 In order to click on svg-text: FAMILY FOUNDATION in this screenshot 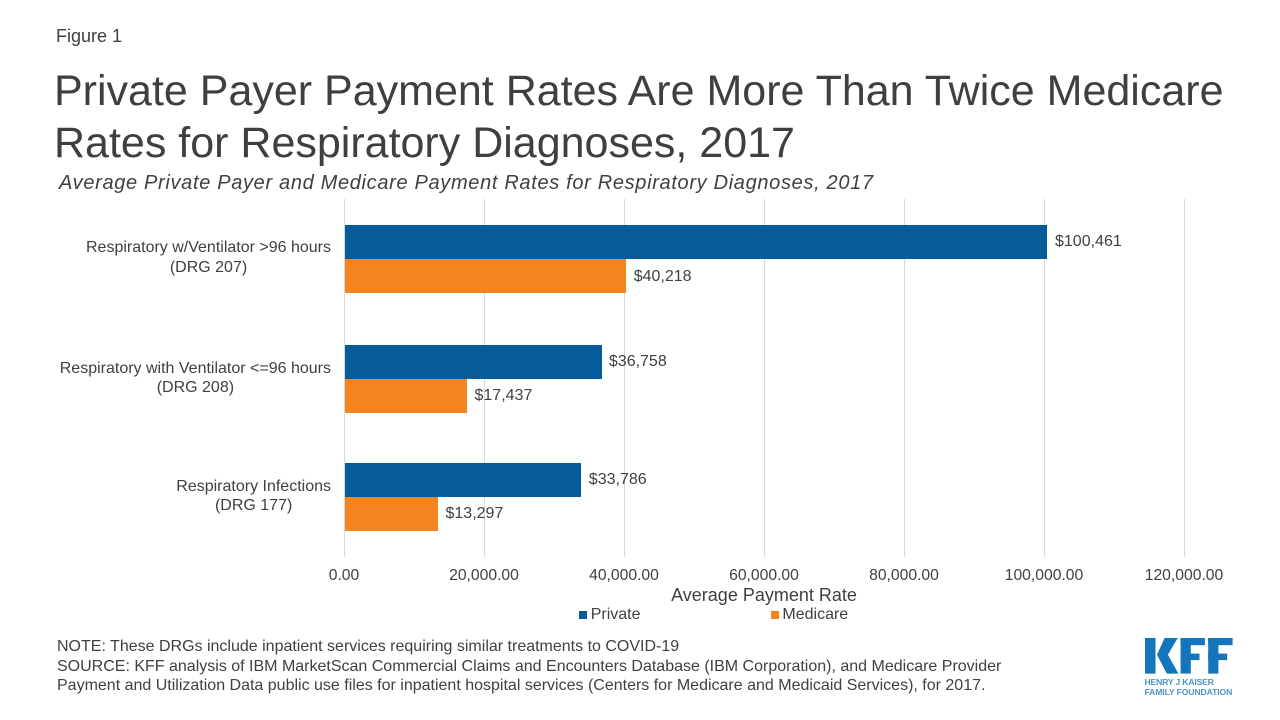, I will do `click(1188, 691)`.